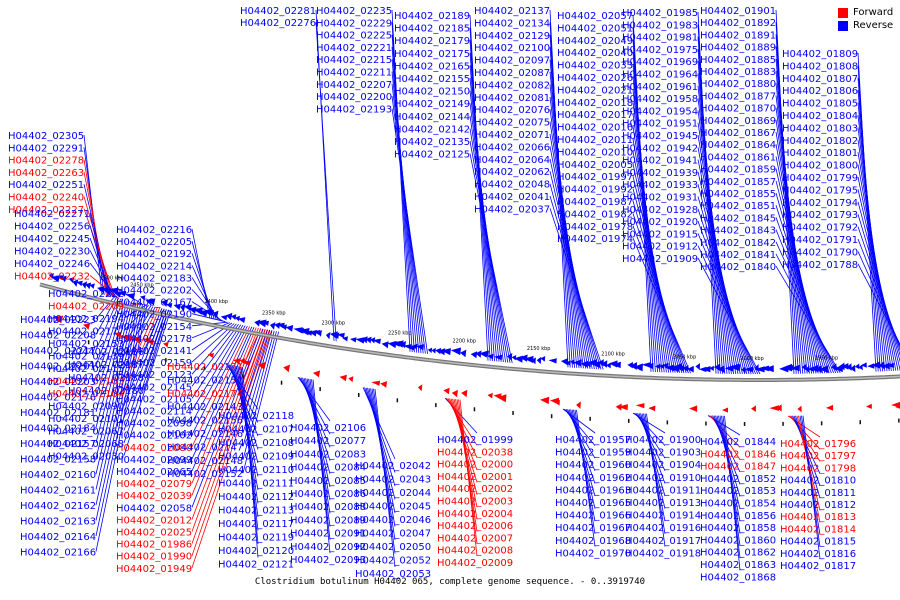  I want to click on gene-label: H04402_01933, so click(660, 185).